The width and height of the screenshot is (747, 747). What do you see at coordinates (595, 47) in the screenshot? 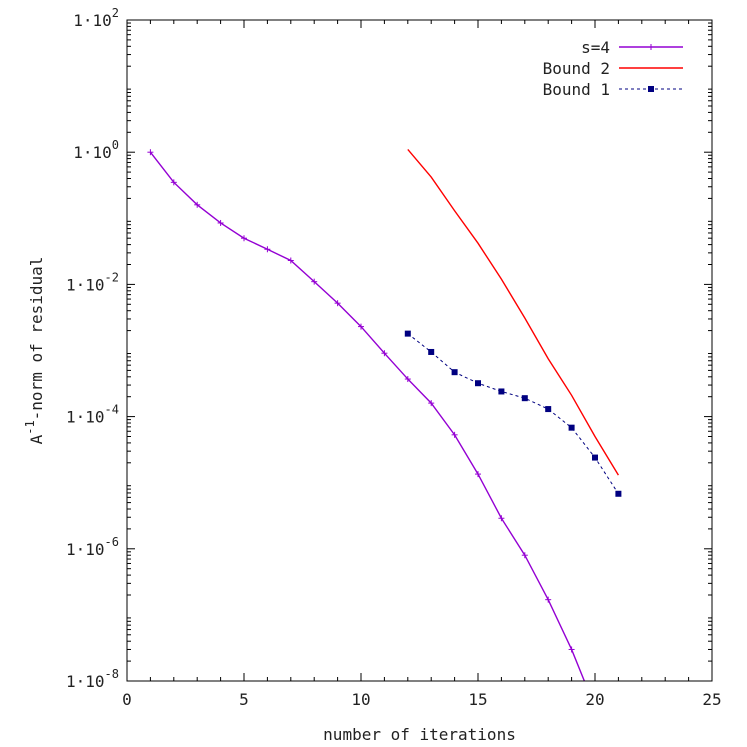
I see `legend-label: s=4` at bounding box center [595, 47].